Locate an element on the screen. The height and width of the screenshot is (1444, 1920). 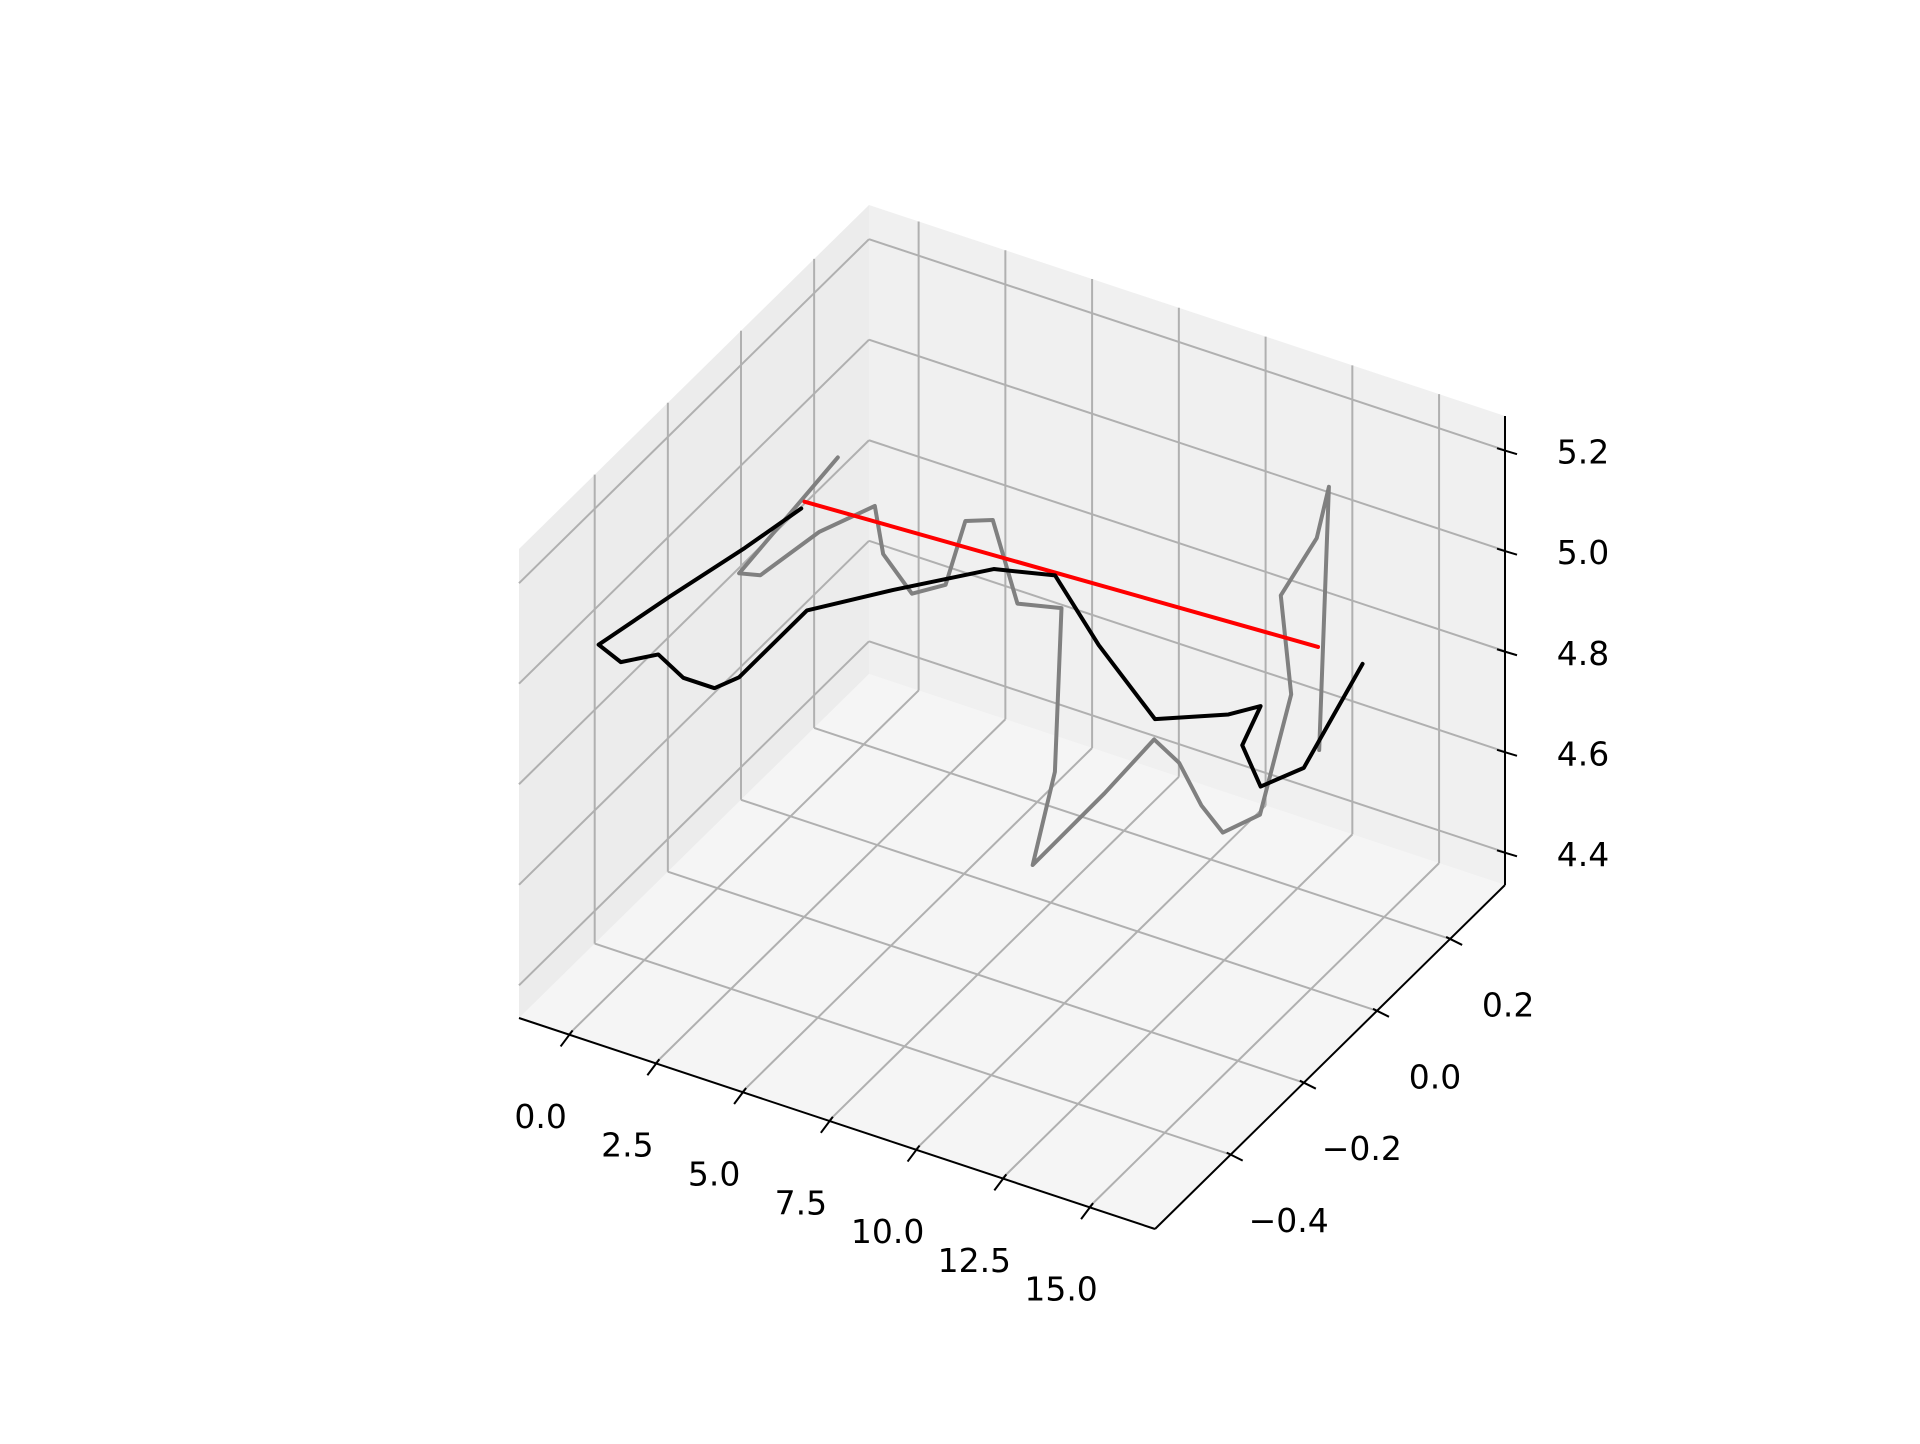
z-tick-label: 4.4 is located at coordinates (1583, 854).